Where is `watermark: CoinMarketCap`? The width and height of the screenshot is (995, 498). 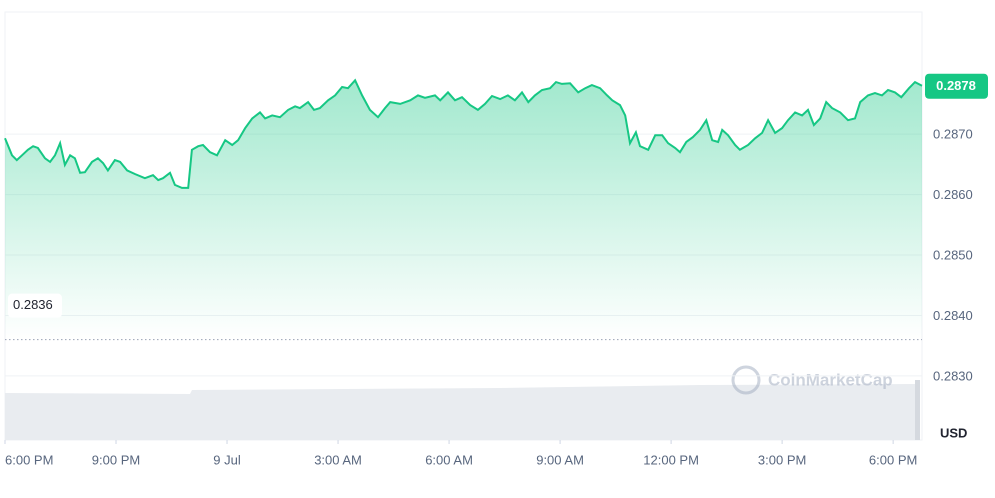 watermark: CoinMarketCap is located at coordinates (812, 380).